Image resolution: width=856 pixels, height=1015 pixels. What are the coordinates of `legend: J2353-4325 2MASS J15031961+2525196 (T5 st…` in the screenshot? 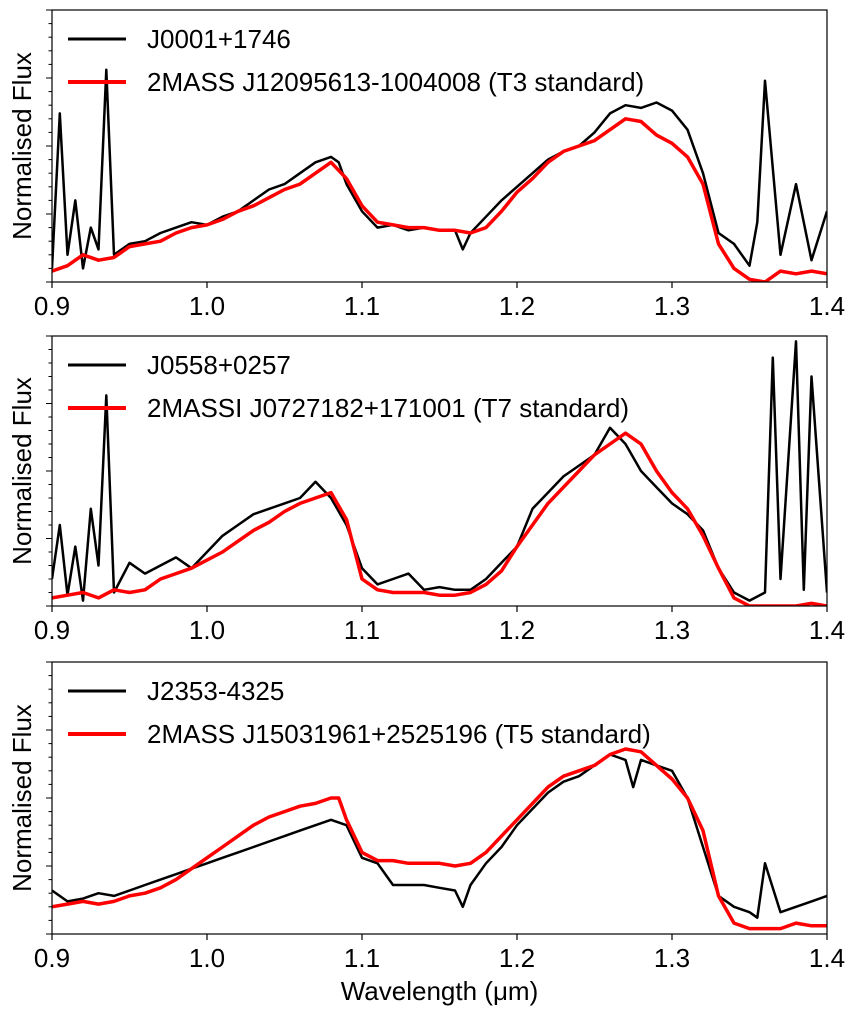 It's located at (359, 712).